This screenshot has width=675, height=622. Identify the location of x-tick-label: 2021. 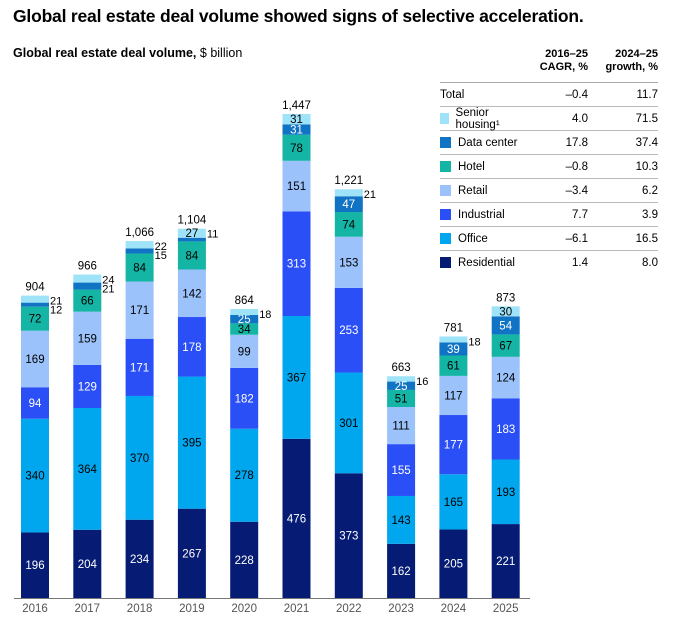
(297, 609).